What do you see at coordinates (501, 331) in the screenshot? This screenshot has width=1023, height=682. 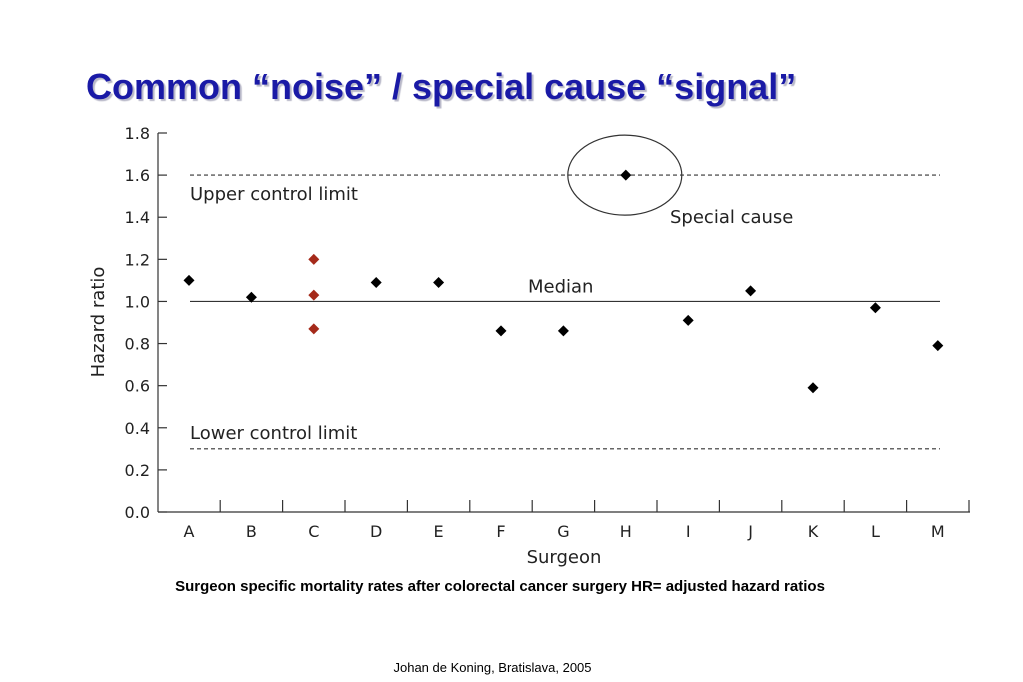 I see `data-point-f` at bounding box center [501, 331].